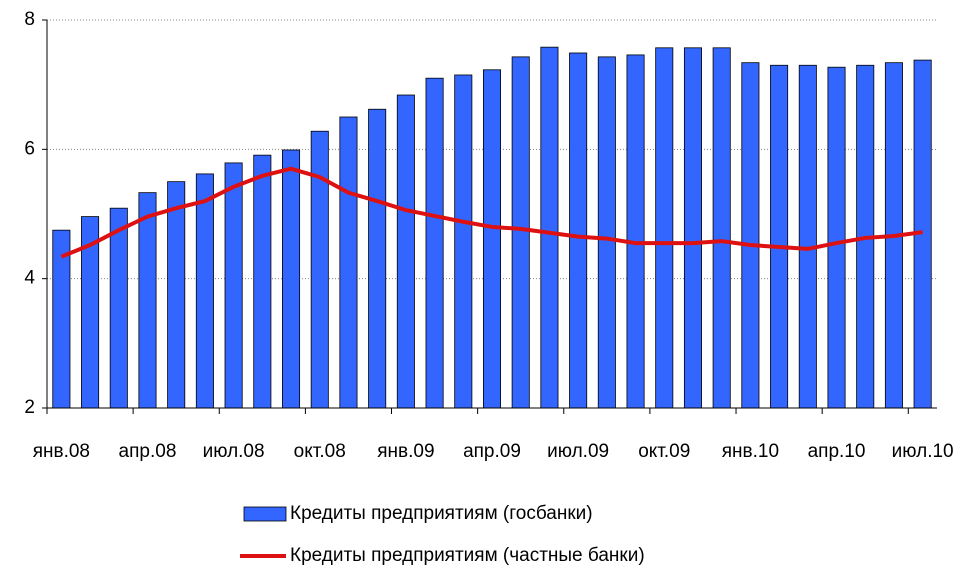 Image resolution: width=967 pixels, height=571 pixels. Describe the element at coordinates (578, 451) in the screenshot. I see `x-tick-label: июл.09` at that location.